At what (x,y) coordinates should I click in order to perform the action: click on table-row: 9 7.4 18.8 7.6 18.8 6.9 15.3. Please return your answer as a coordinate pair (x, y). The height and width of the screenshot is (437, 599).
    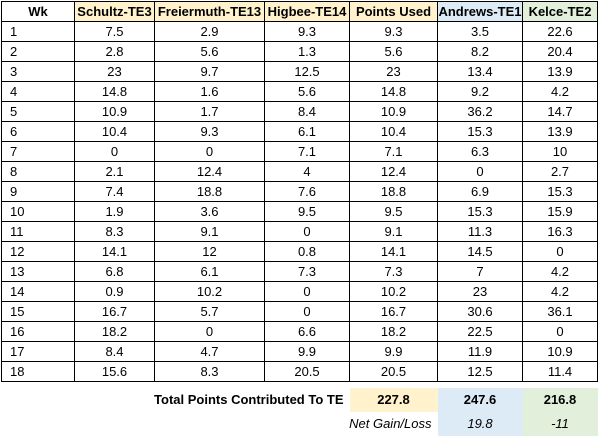
    Looking at the image, I should click on (299, 191).